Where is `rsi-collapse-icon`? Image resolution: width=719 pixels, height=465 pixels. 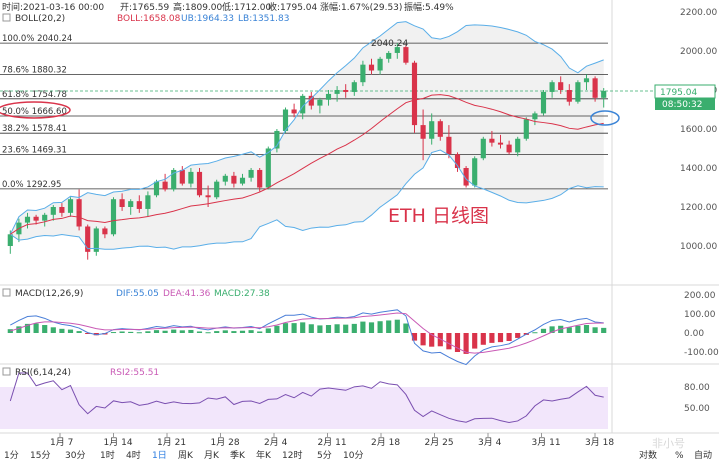
rsi-collapse-icon is located at coordinates (6, 371).